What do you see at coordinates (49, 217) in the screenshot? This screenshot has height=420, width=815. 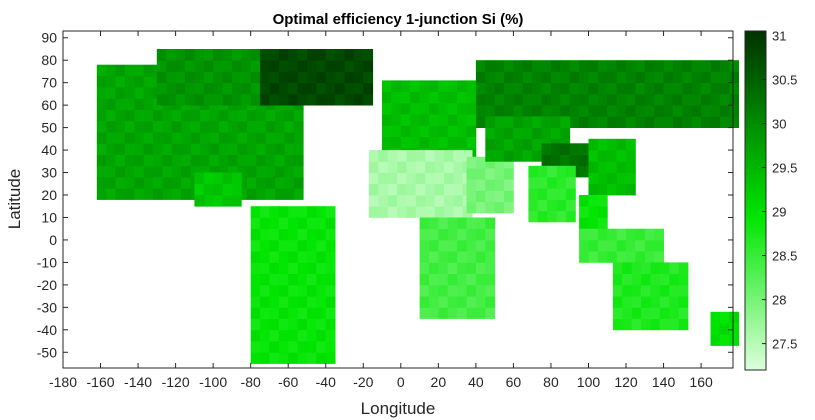 I see `y-tick-label: 10` at bounding box center [49, 217].